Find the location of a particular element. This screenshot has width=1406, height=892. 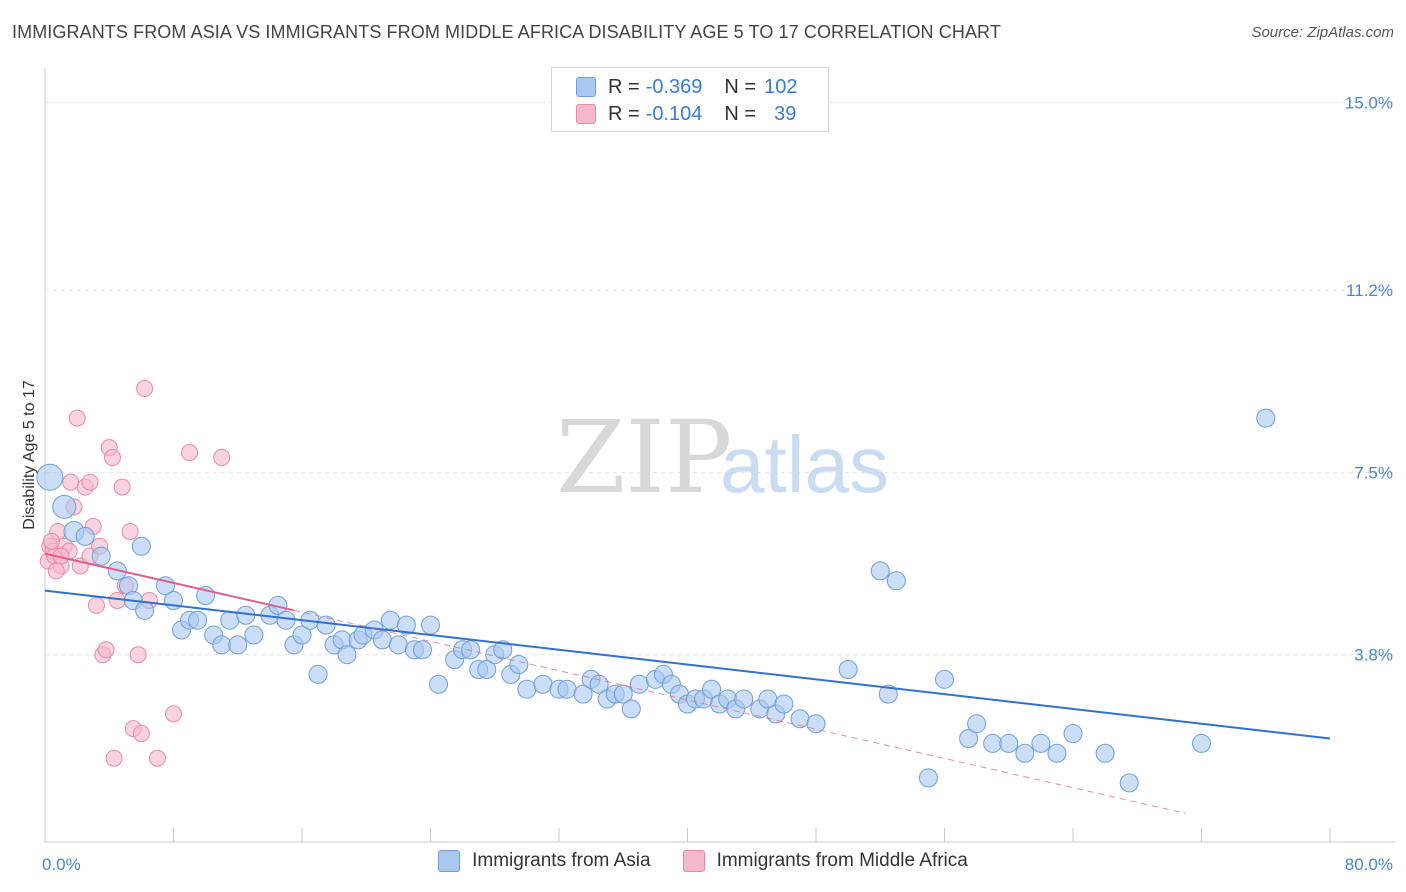

source-label: Source: ZipAtlas.com is located at coordinates (1322, 32).